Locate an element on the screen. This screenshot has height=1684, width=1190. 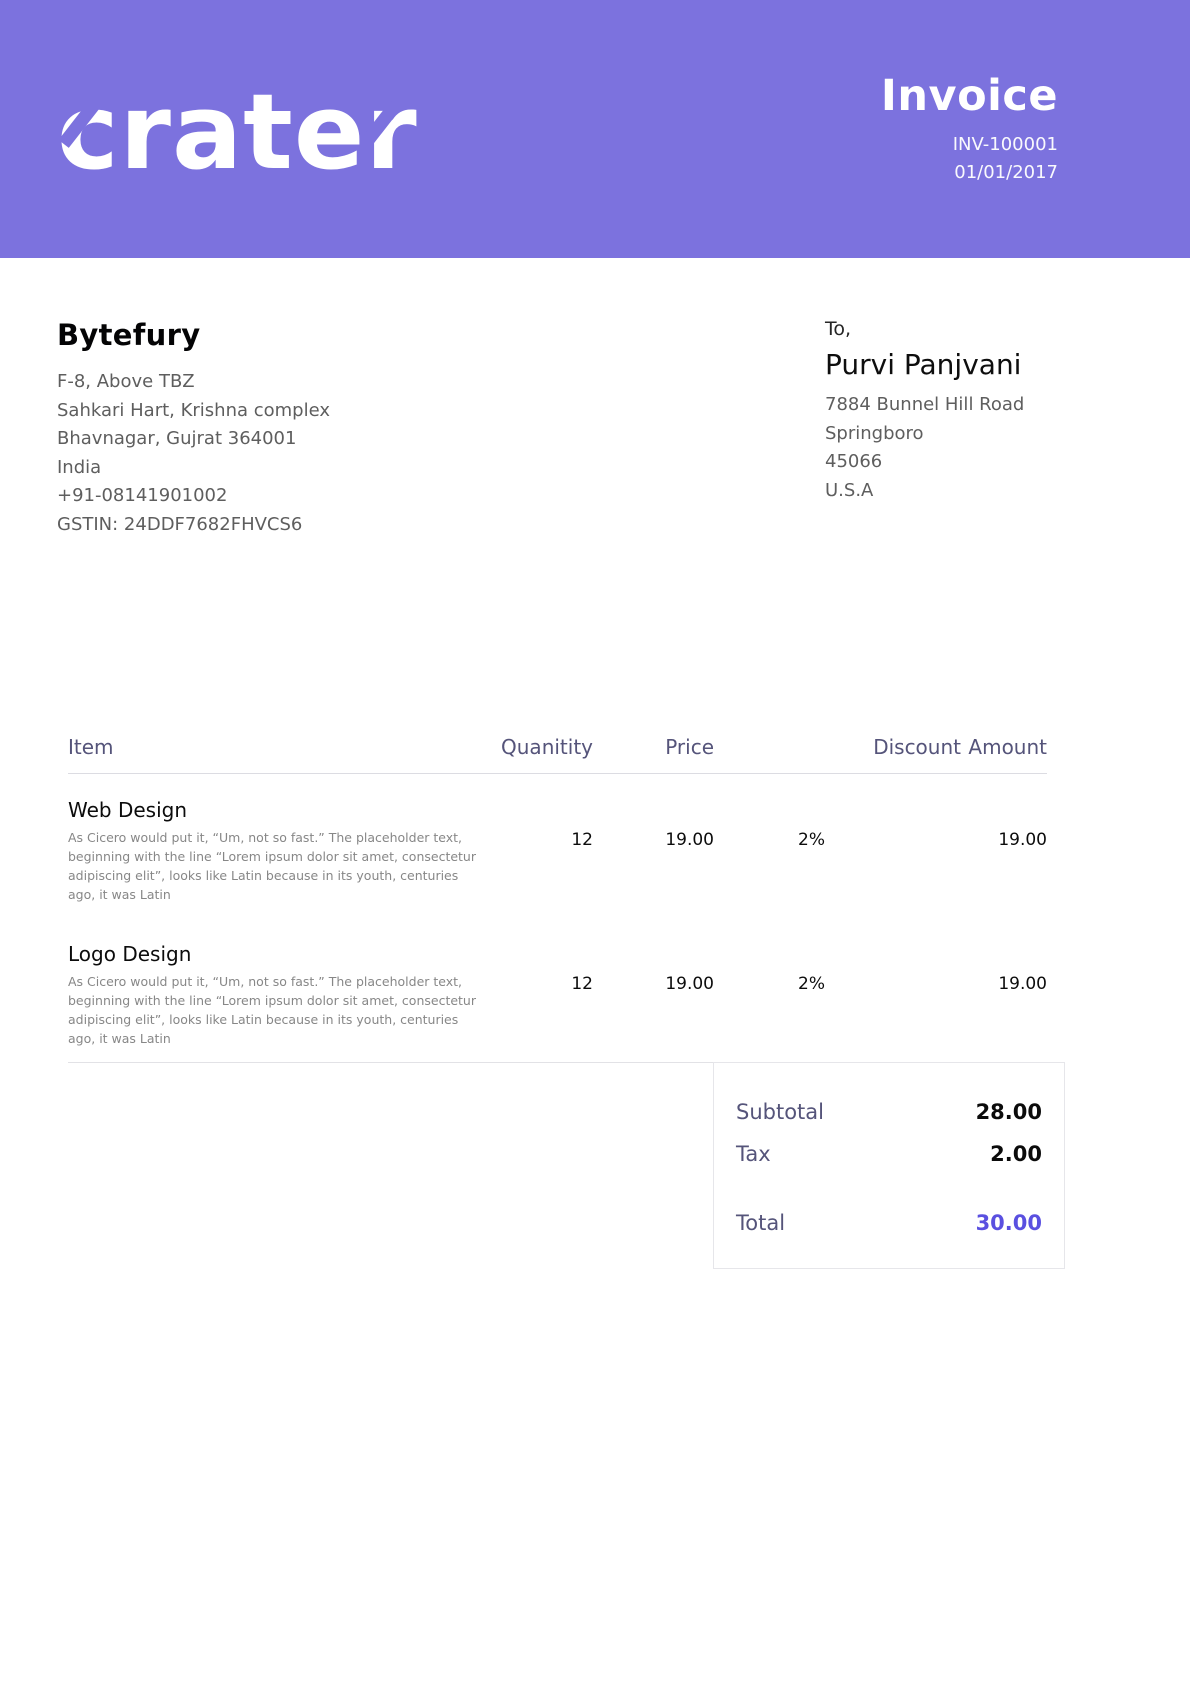
column-header-price: Price is located at coordinates (689, 747).